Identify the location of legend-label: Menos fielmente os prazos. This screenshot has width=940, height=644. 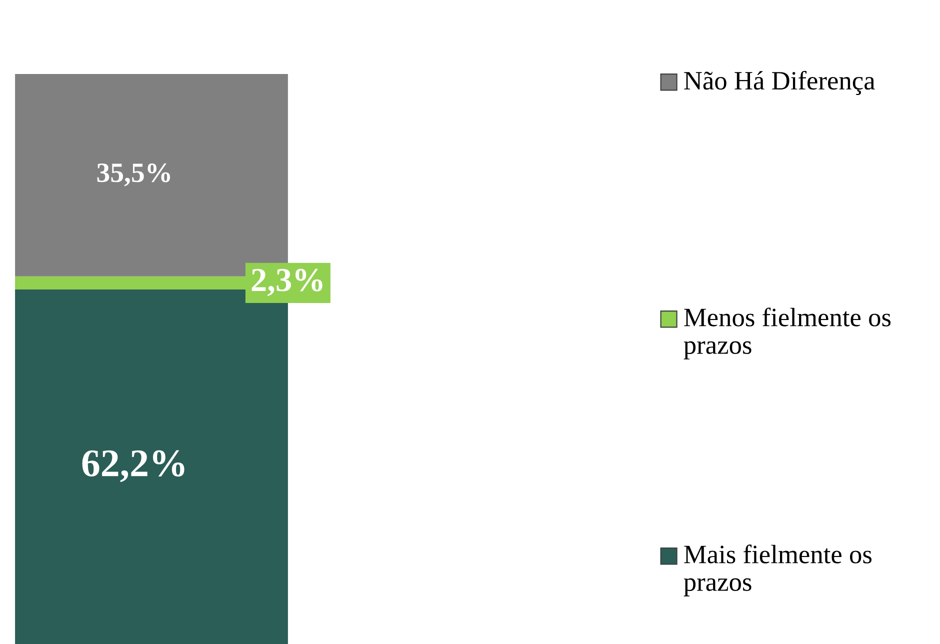
(787, 334).